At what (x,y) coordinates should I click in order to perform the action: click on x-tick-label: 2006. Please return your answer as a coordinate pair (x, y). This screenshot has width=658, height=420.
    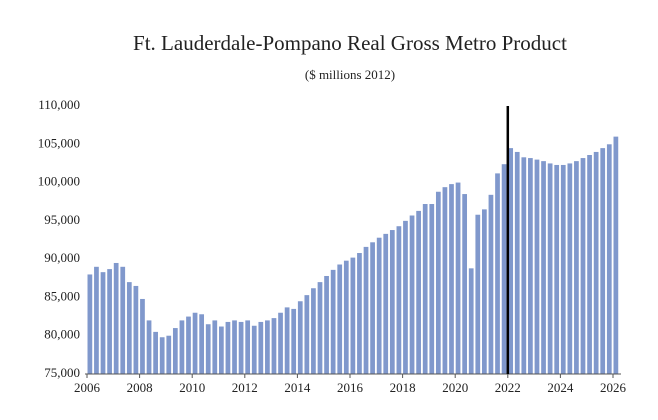
    Looking at the image, I should click on (87, 387).